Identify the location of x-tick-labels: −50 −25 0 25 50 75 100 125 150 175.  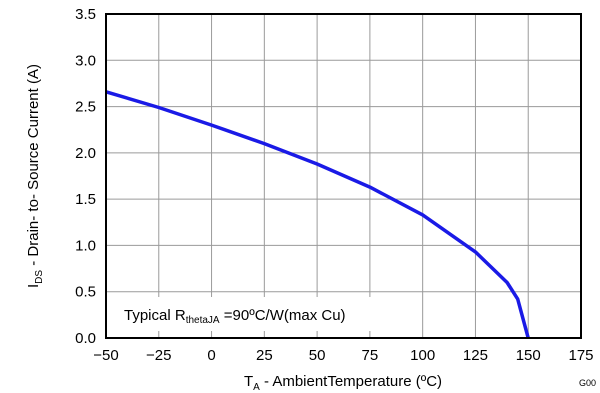
(343, 355).